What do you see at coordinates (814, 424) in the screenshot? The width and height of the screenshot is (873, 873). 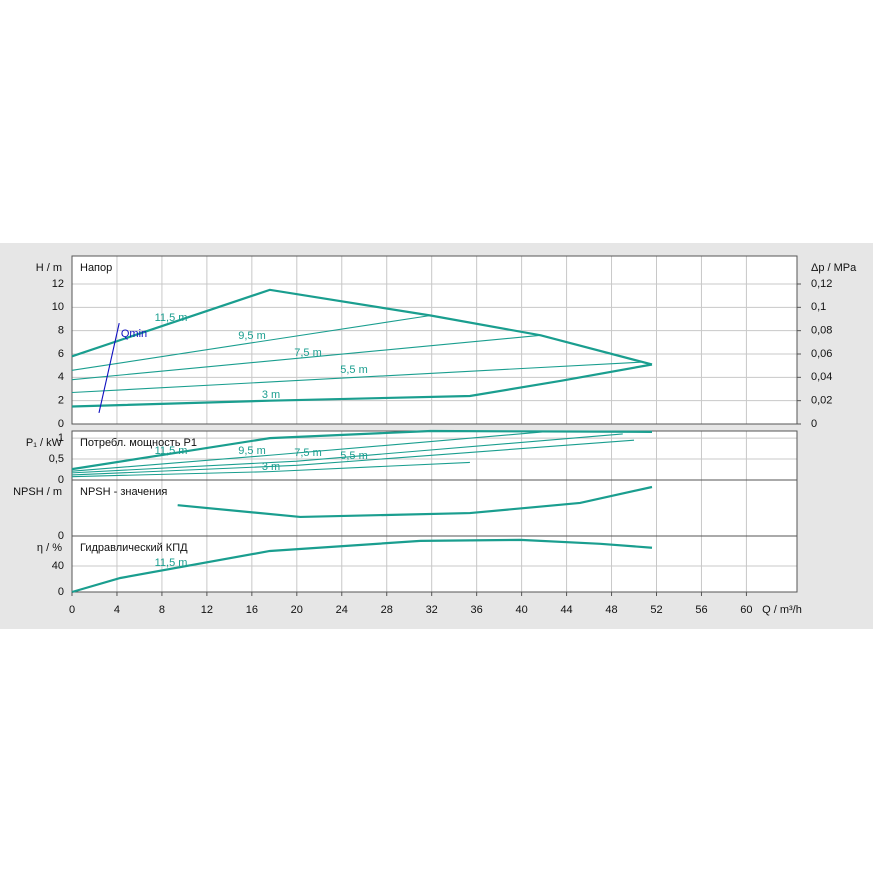 I see `y2-tick-label: 0` at bounding box center [814, 424].